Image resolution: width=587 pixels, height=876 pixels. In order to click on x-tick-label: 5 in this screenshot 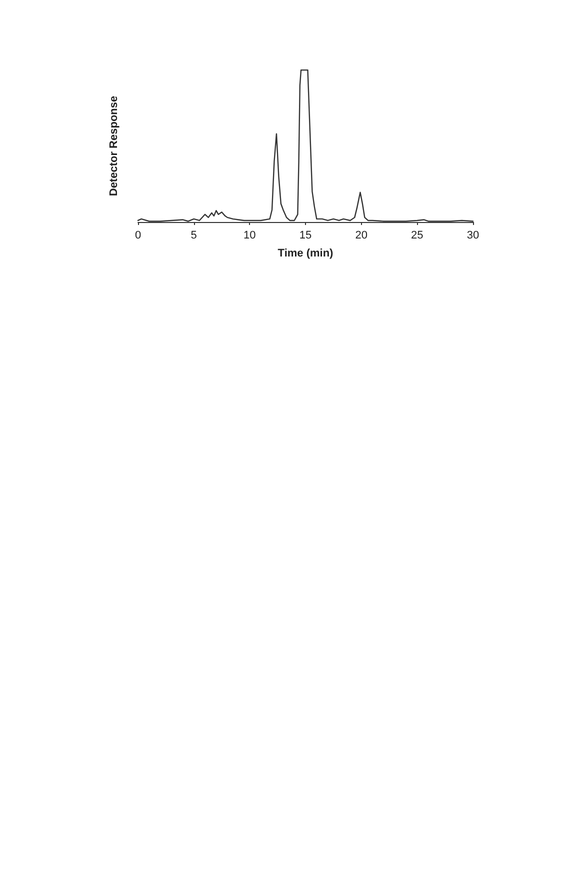, I will do `click(193, 236)`.